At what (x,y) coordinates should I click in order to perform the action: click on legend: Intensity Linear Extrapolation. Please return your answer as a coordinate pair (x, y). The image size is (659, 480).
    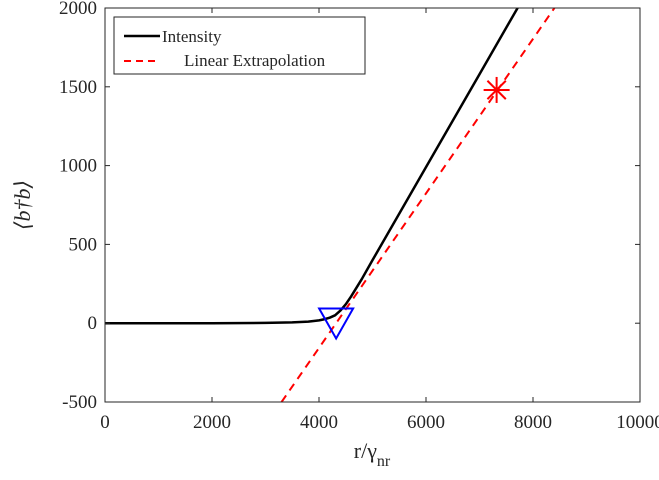
    Looking at the image, I should click on (239, 45).